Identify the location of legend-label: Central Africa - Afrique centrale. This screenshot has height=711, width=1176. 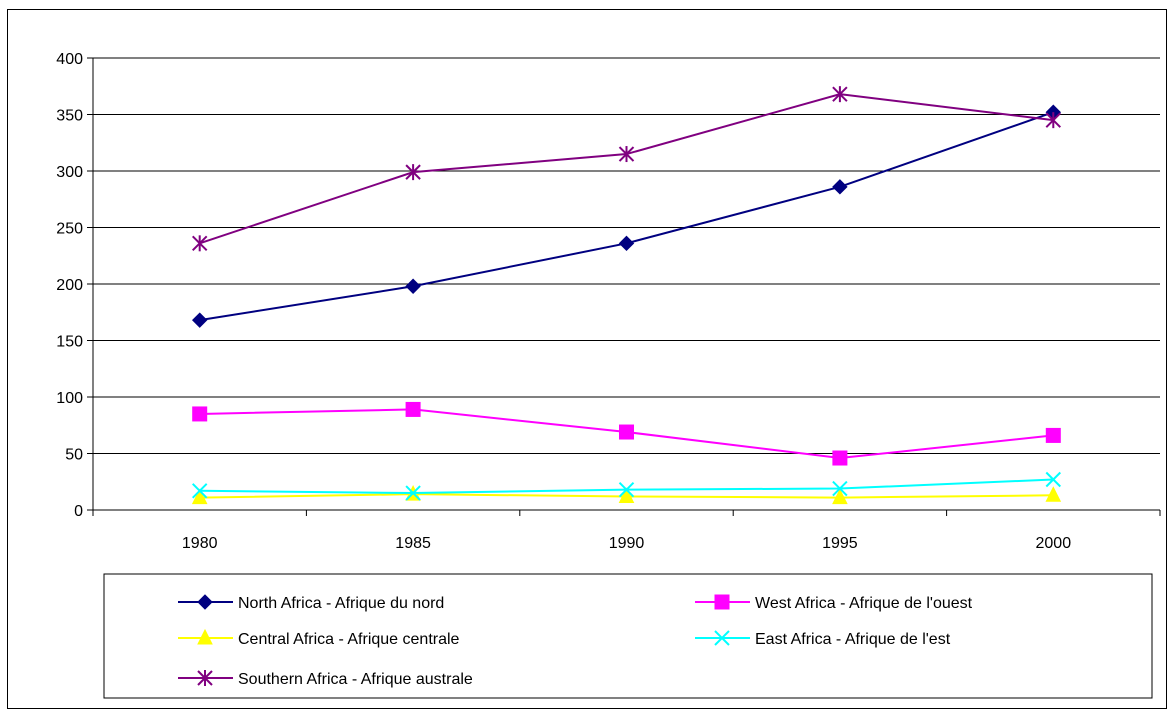
(349, 639).